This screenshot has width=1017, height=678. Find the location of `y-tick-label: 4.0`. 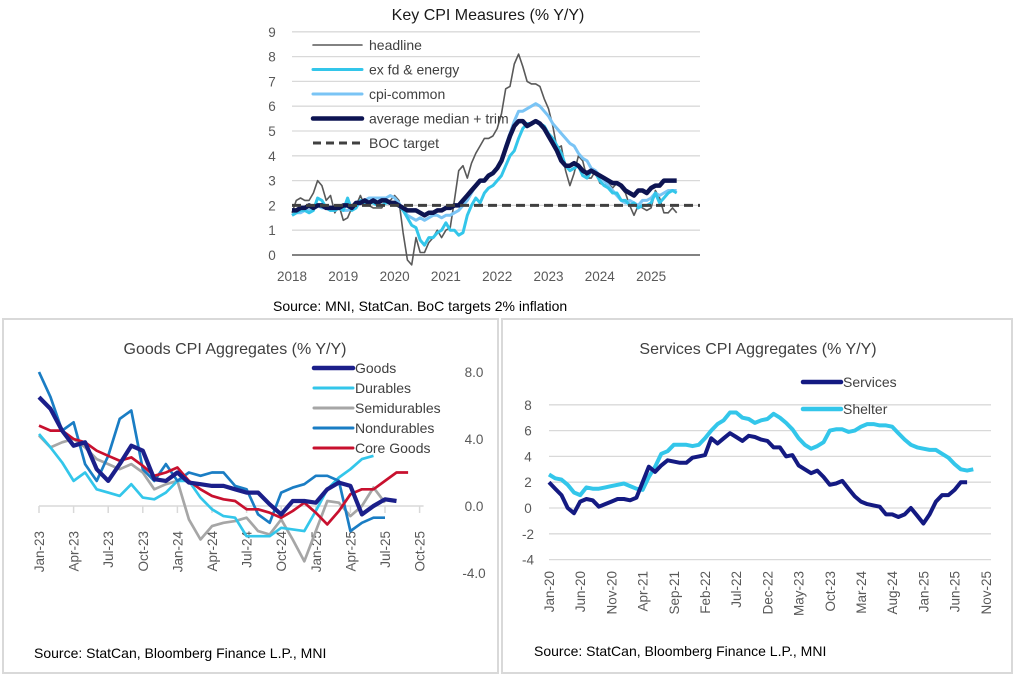

y-tick-label: 4.0 is located at coordinates (474, 439).